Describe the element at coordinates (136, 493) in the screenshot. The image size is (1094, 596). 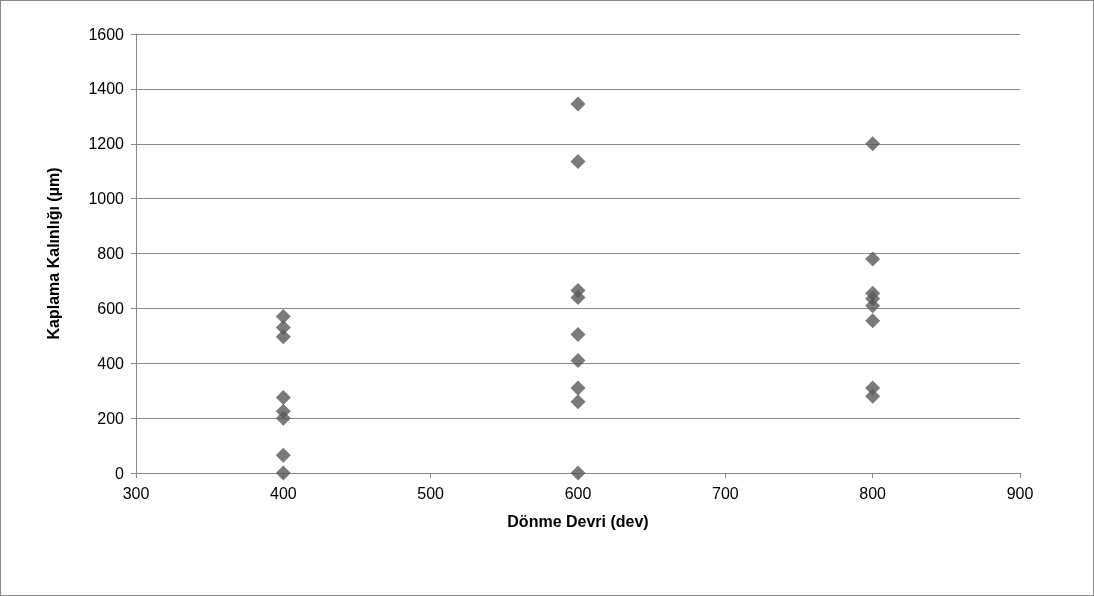
I see `x-tick-label: 300` at that location.